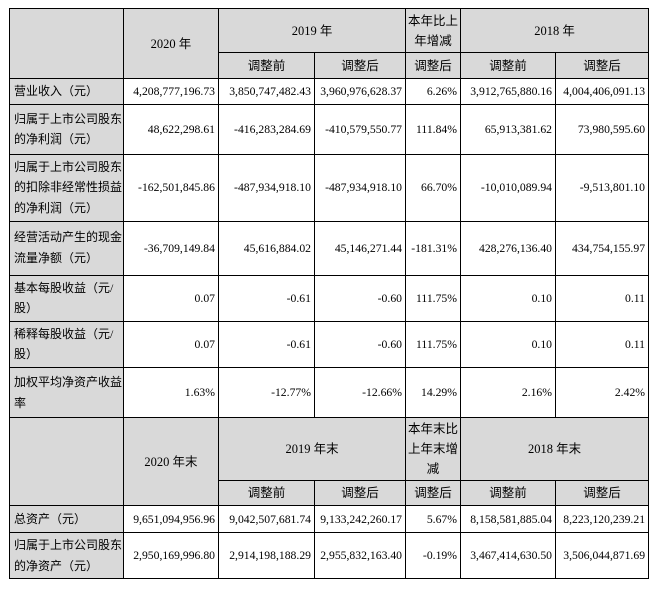 The width and height of the screenshot is (658, 590). I want to click on header-change-adj-after: 调整后, so click(433, 65).